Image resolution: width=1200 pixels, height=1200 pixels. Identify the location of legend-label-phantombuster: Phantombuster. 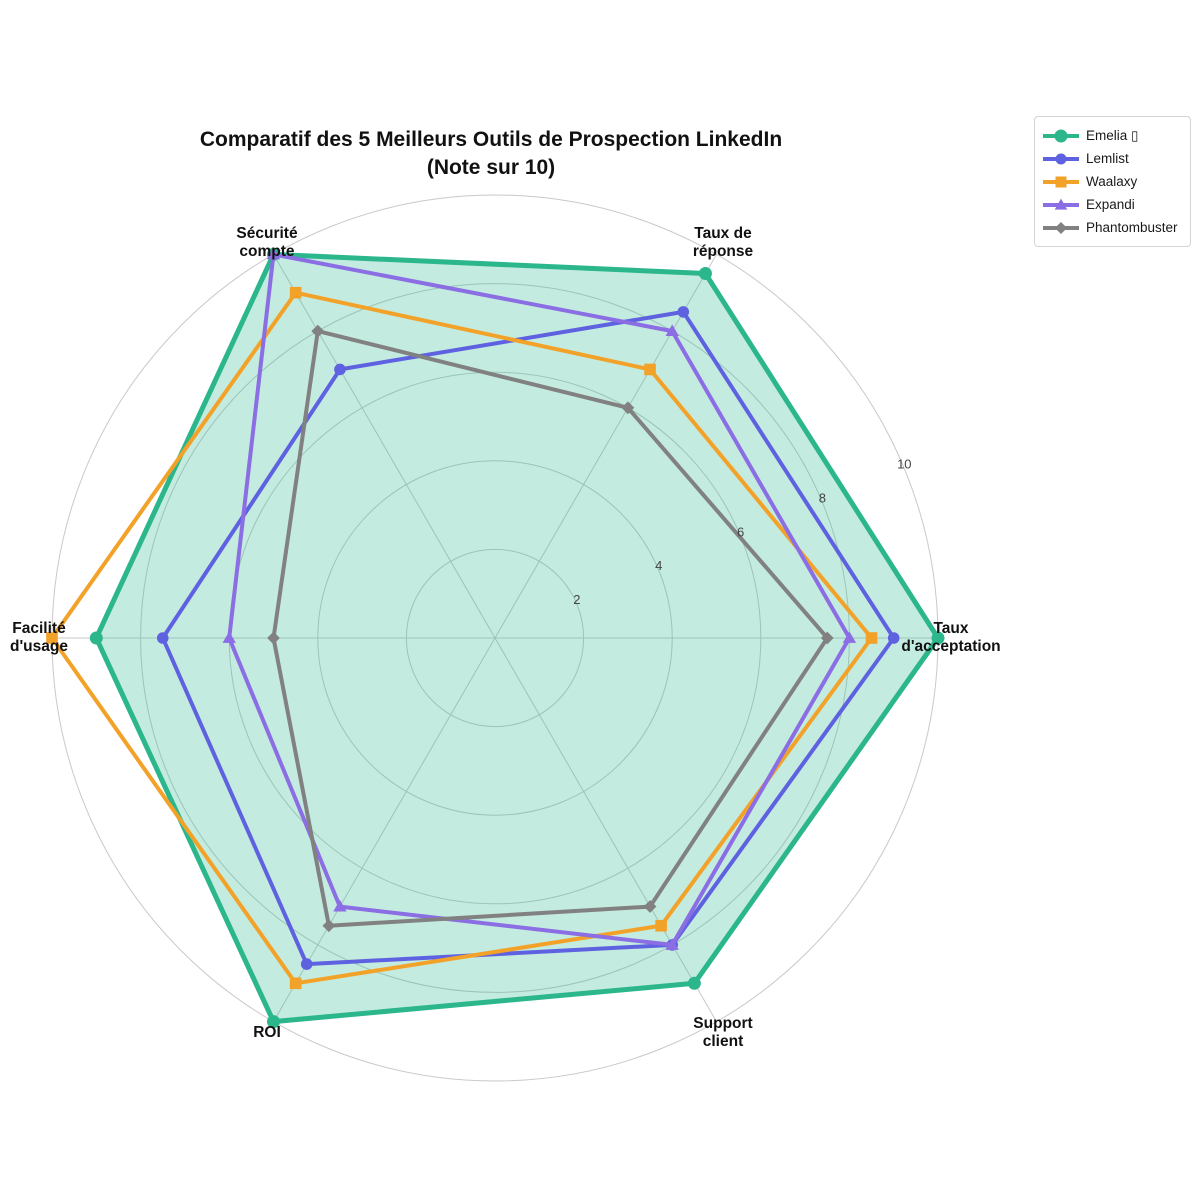
(1132, 227).